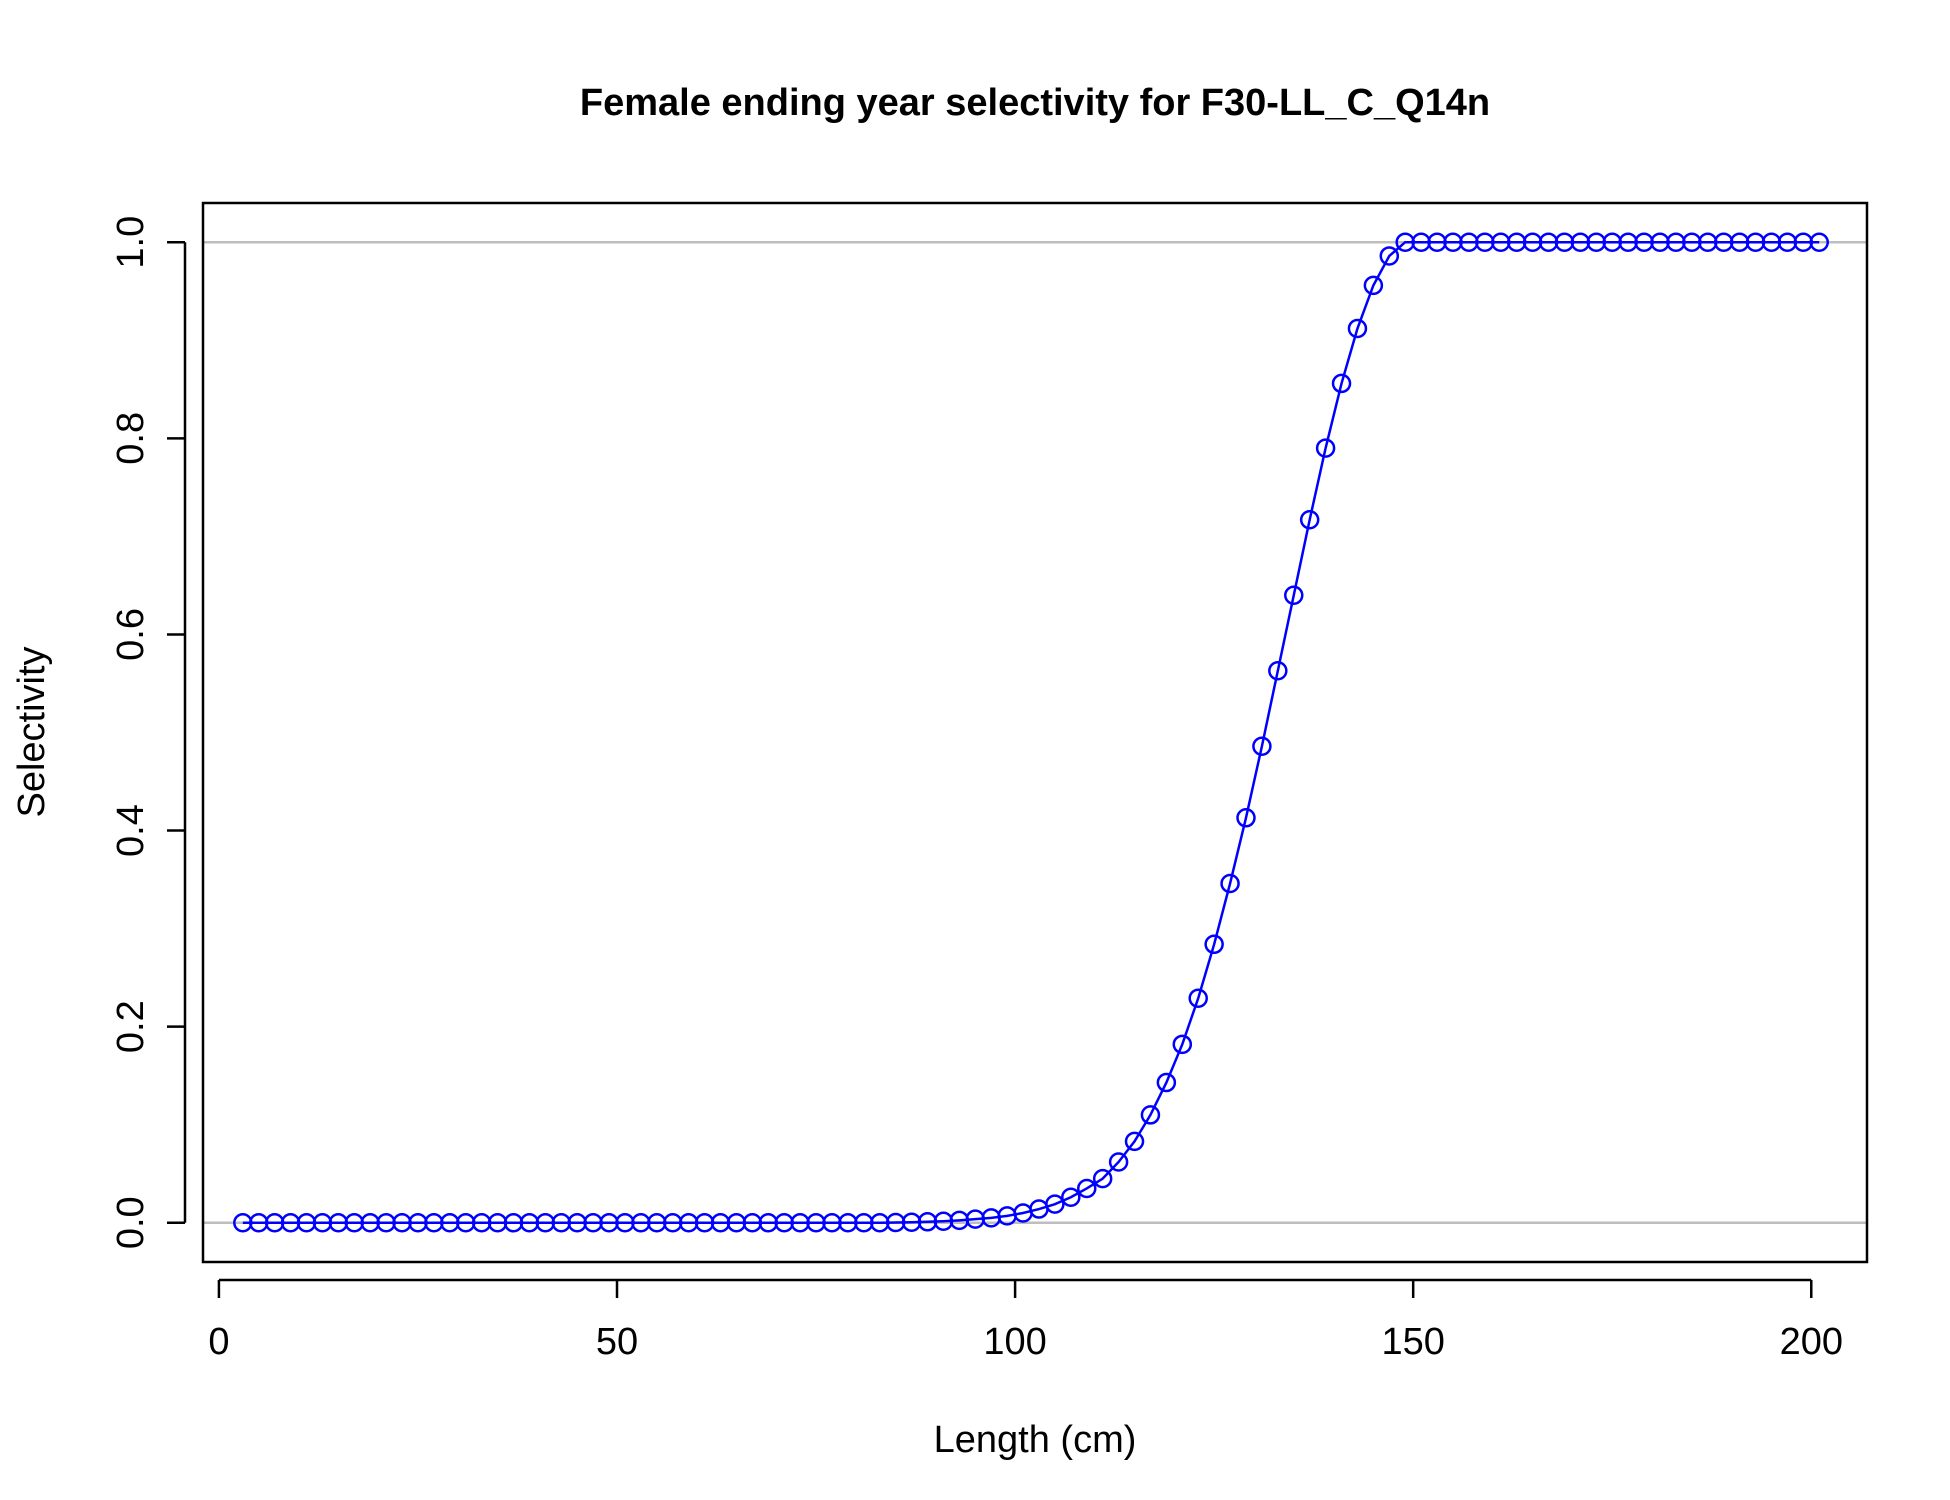  Describe the element at coordinates (131, 634) in the screenshot. I see `y-tick-label: 0.6` at that location.